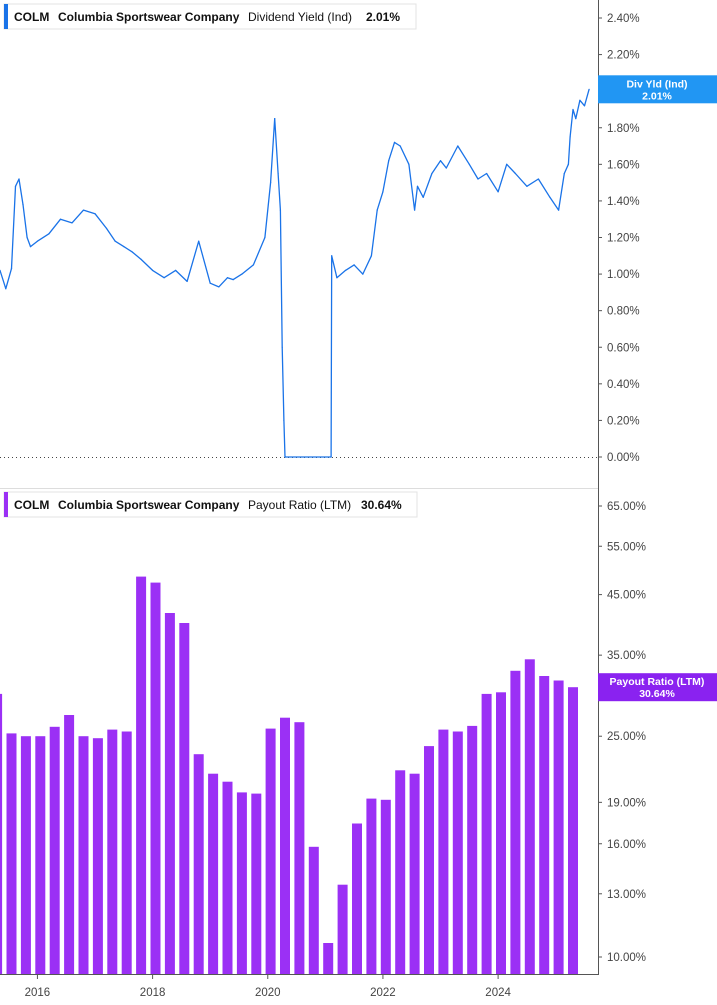 The width and height of the screenshot is (717, 1005). What do you see at coordinates (623, 458) in the screenshot?
I see `top-ytick-label: 0.00%` at bounding box center [623, 458].